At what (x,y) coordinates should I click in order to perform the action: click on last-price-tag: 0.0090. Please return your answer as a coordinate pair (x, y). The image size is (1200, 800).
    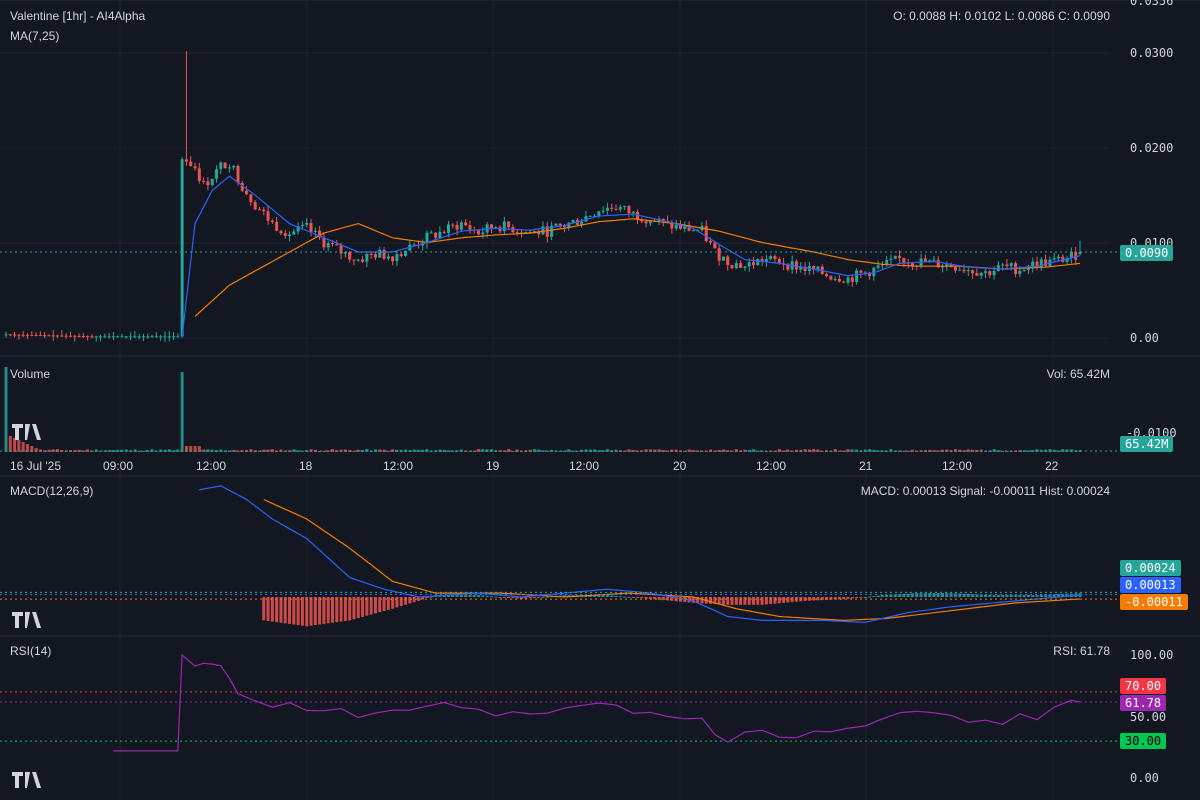
    Looking at the image, I should click on (1147, 253).